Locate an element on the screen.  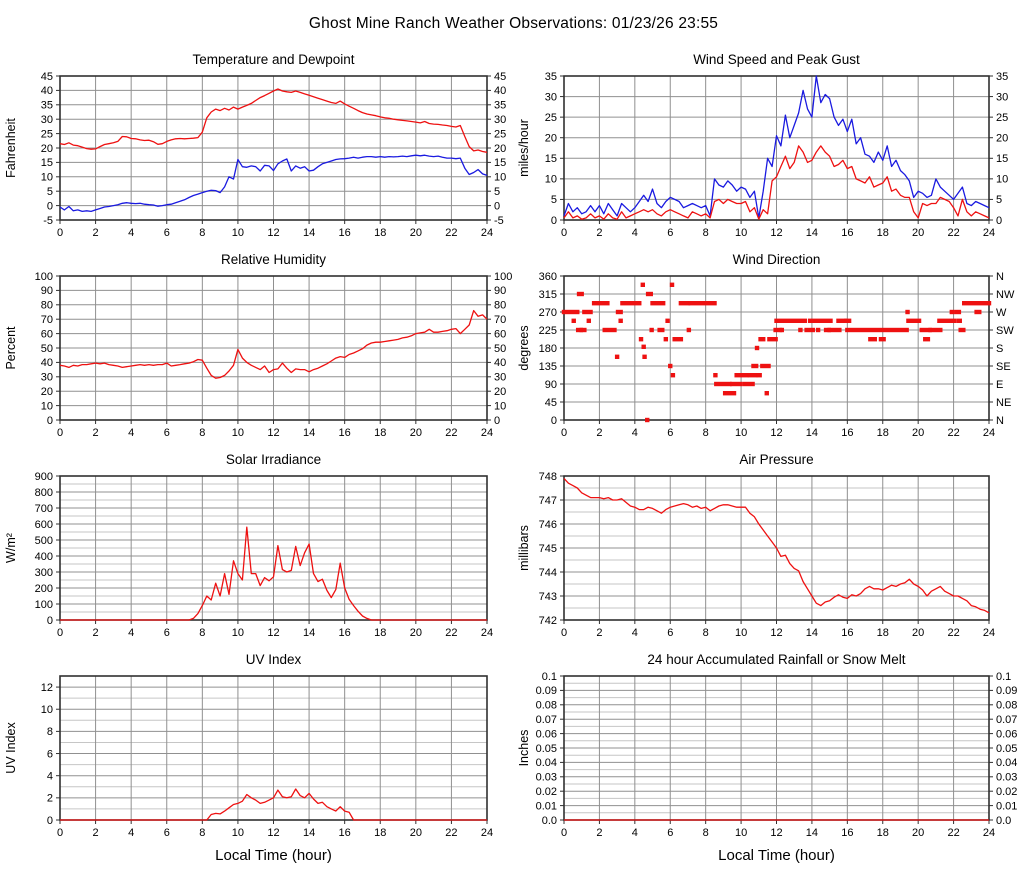
x-tick-label: 6 is located at coordinates (167, 233).